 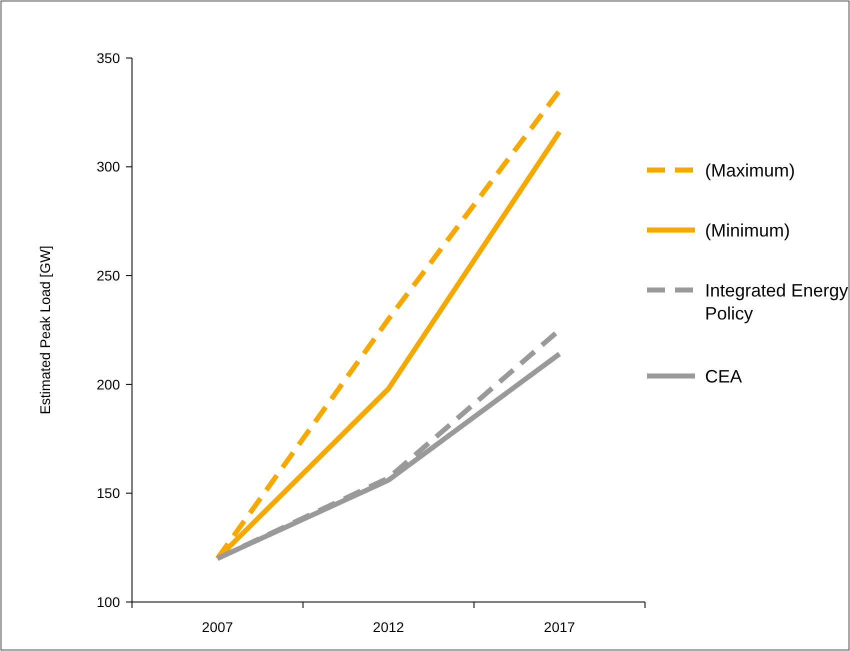 What do you see at coordinates (776, 302) in the screenshot?
I see `legend-label: Integrated Energy Policy` at bounding box center [776, 302].